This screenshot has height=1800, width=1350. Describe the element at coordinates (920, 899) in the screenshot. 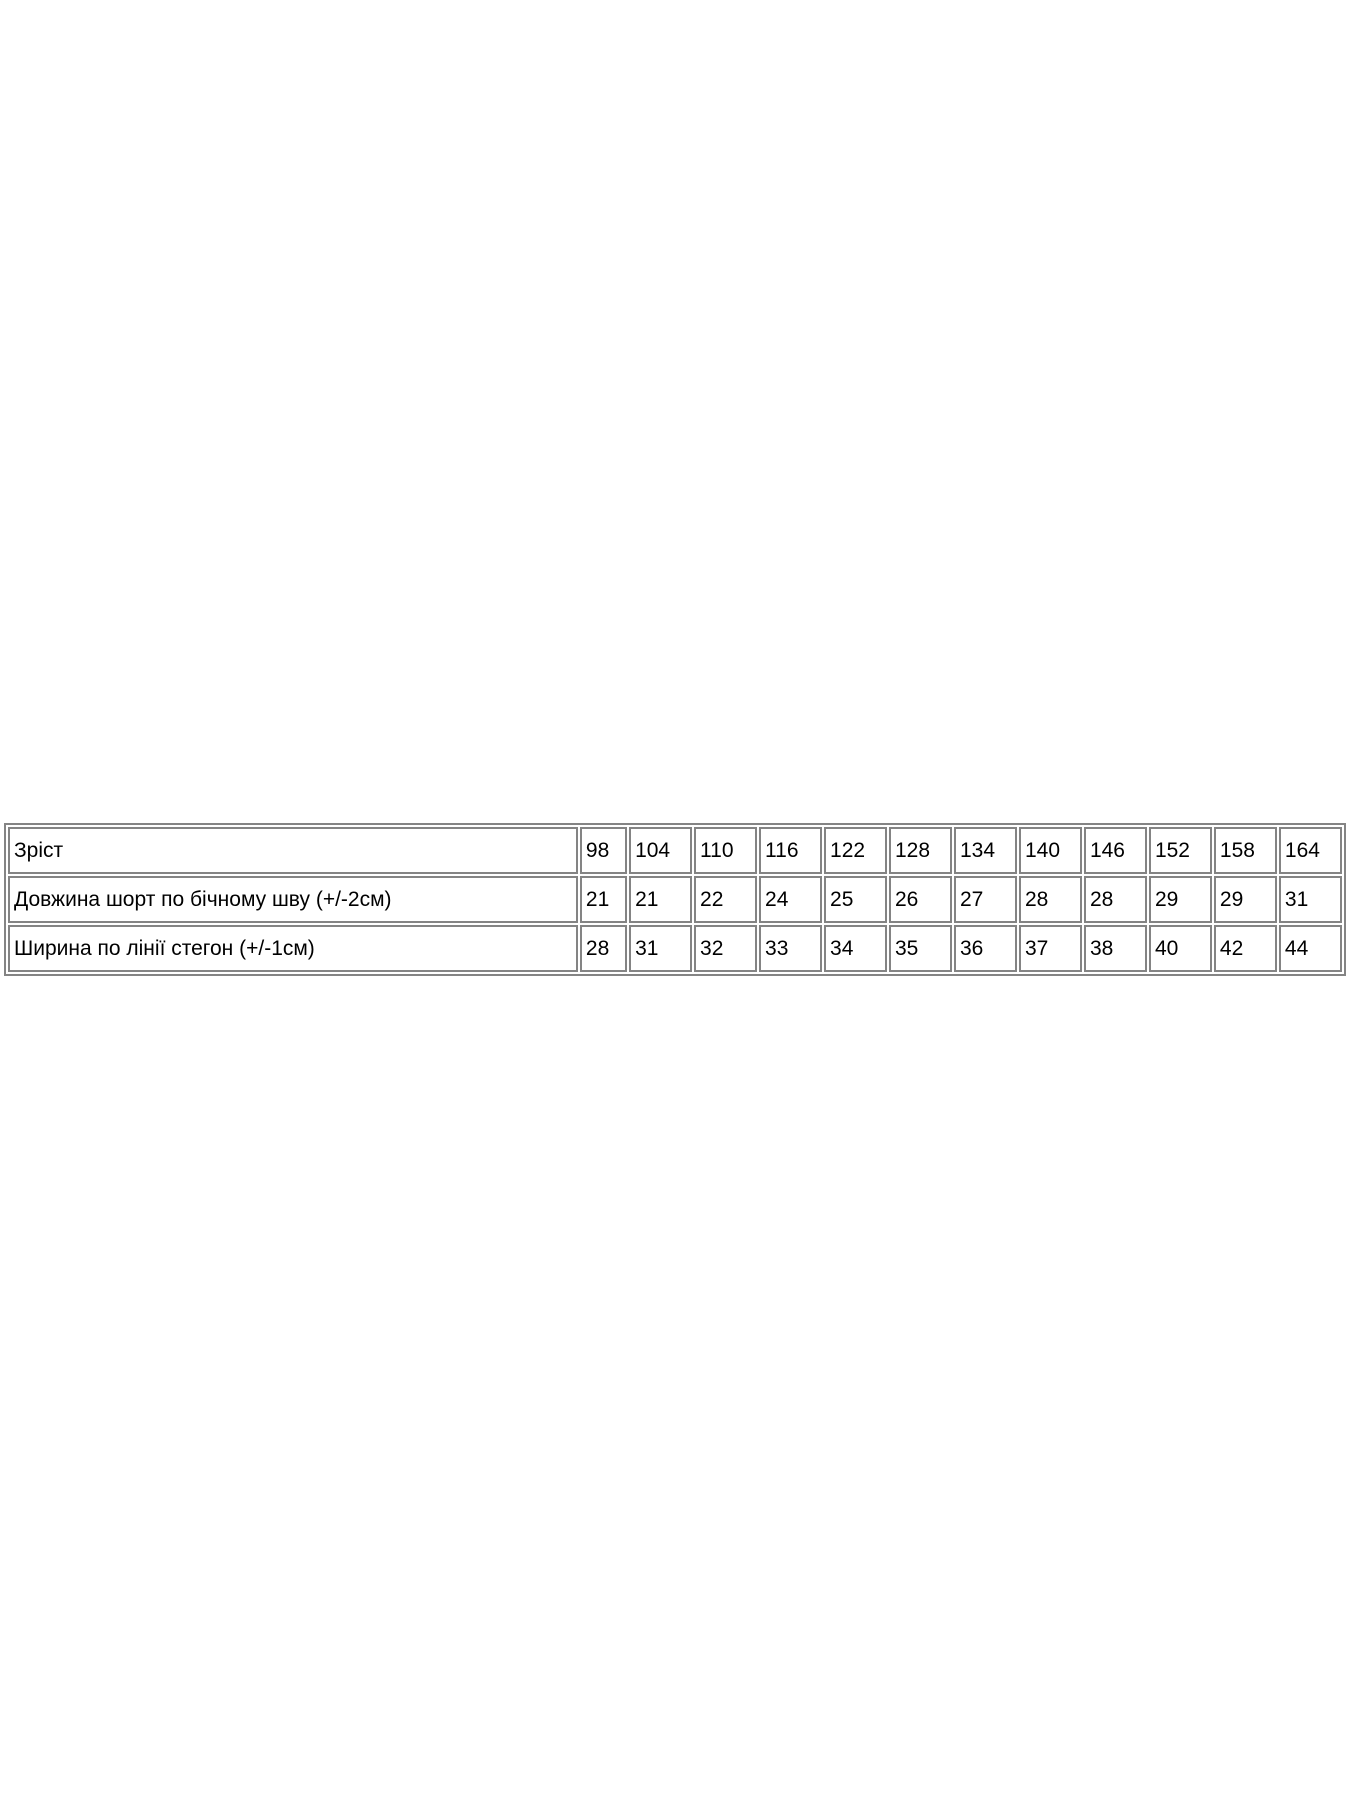

I see `shorts-length-value-cell: 26` at that location.